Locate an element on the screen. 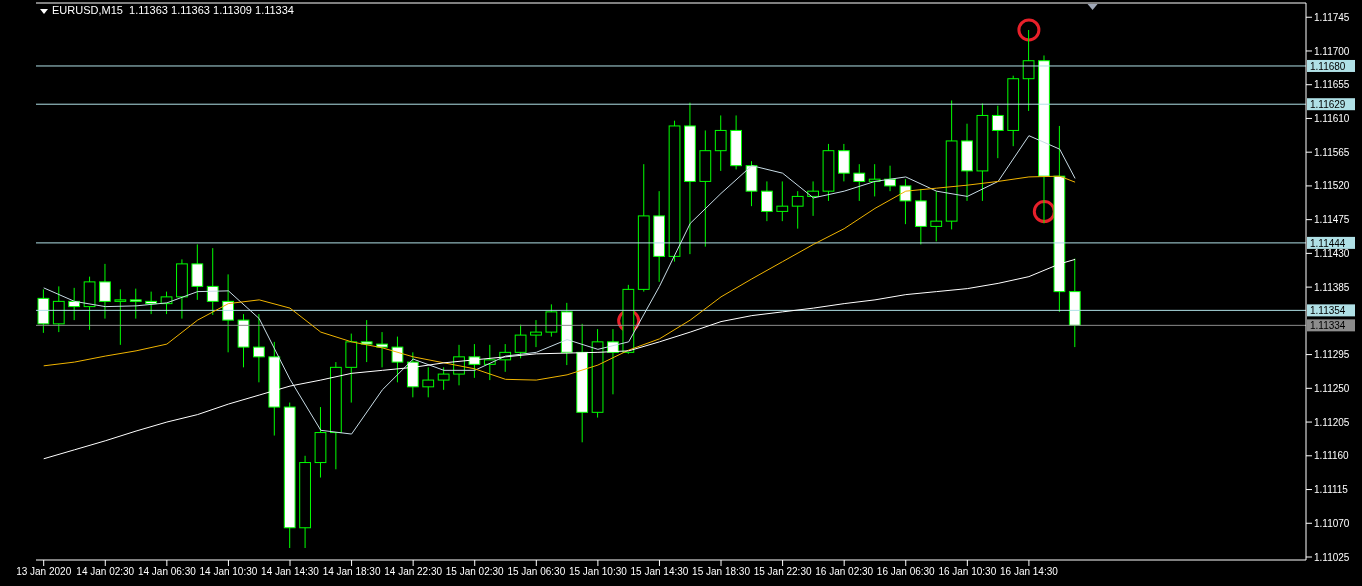 The image size is (1362, 586). x-tick-label: 14 Jan 02:30 is located at coordinates (105, 572).